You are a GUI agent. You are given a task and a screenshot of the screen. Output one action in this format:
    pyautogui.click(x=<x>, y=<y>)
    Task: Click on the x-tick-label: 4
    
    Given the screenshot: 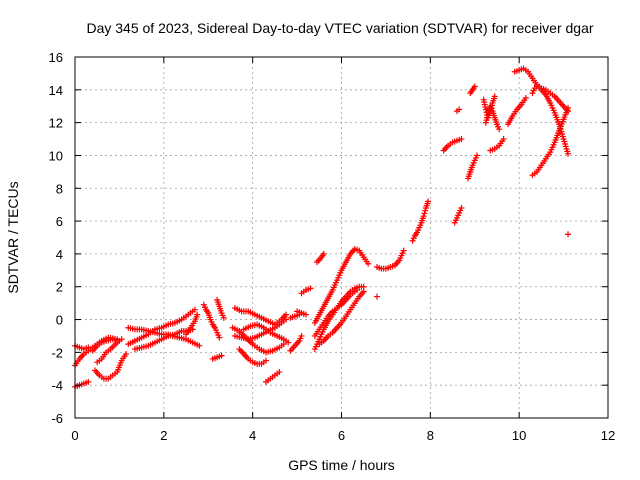 What is the action you would take?
    pyautogui.click(x=252, y=435)
    